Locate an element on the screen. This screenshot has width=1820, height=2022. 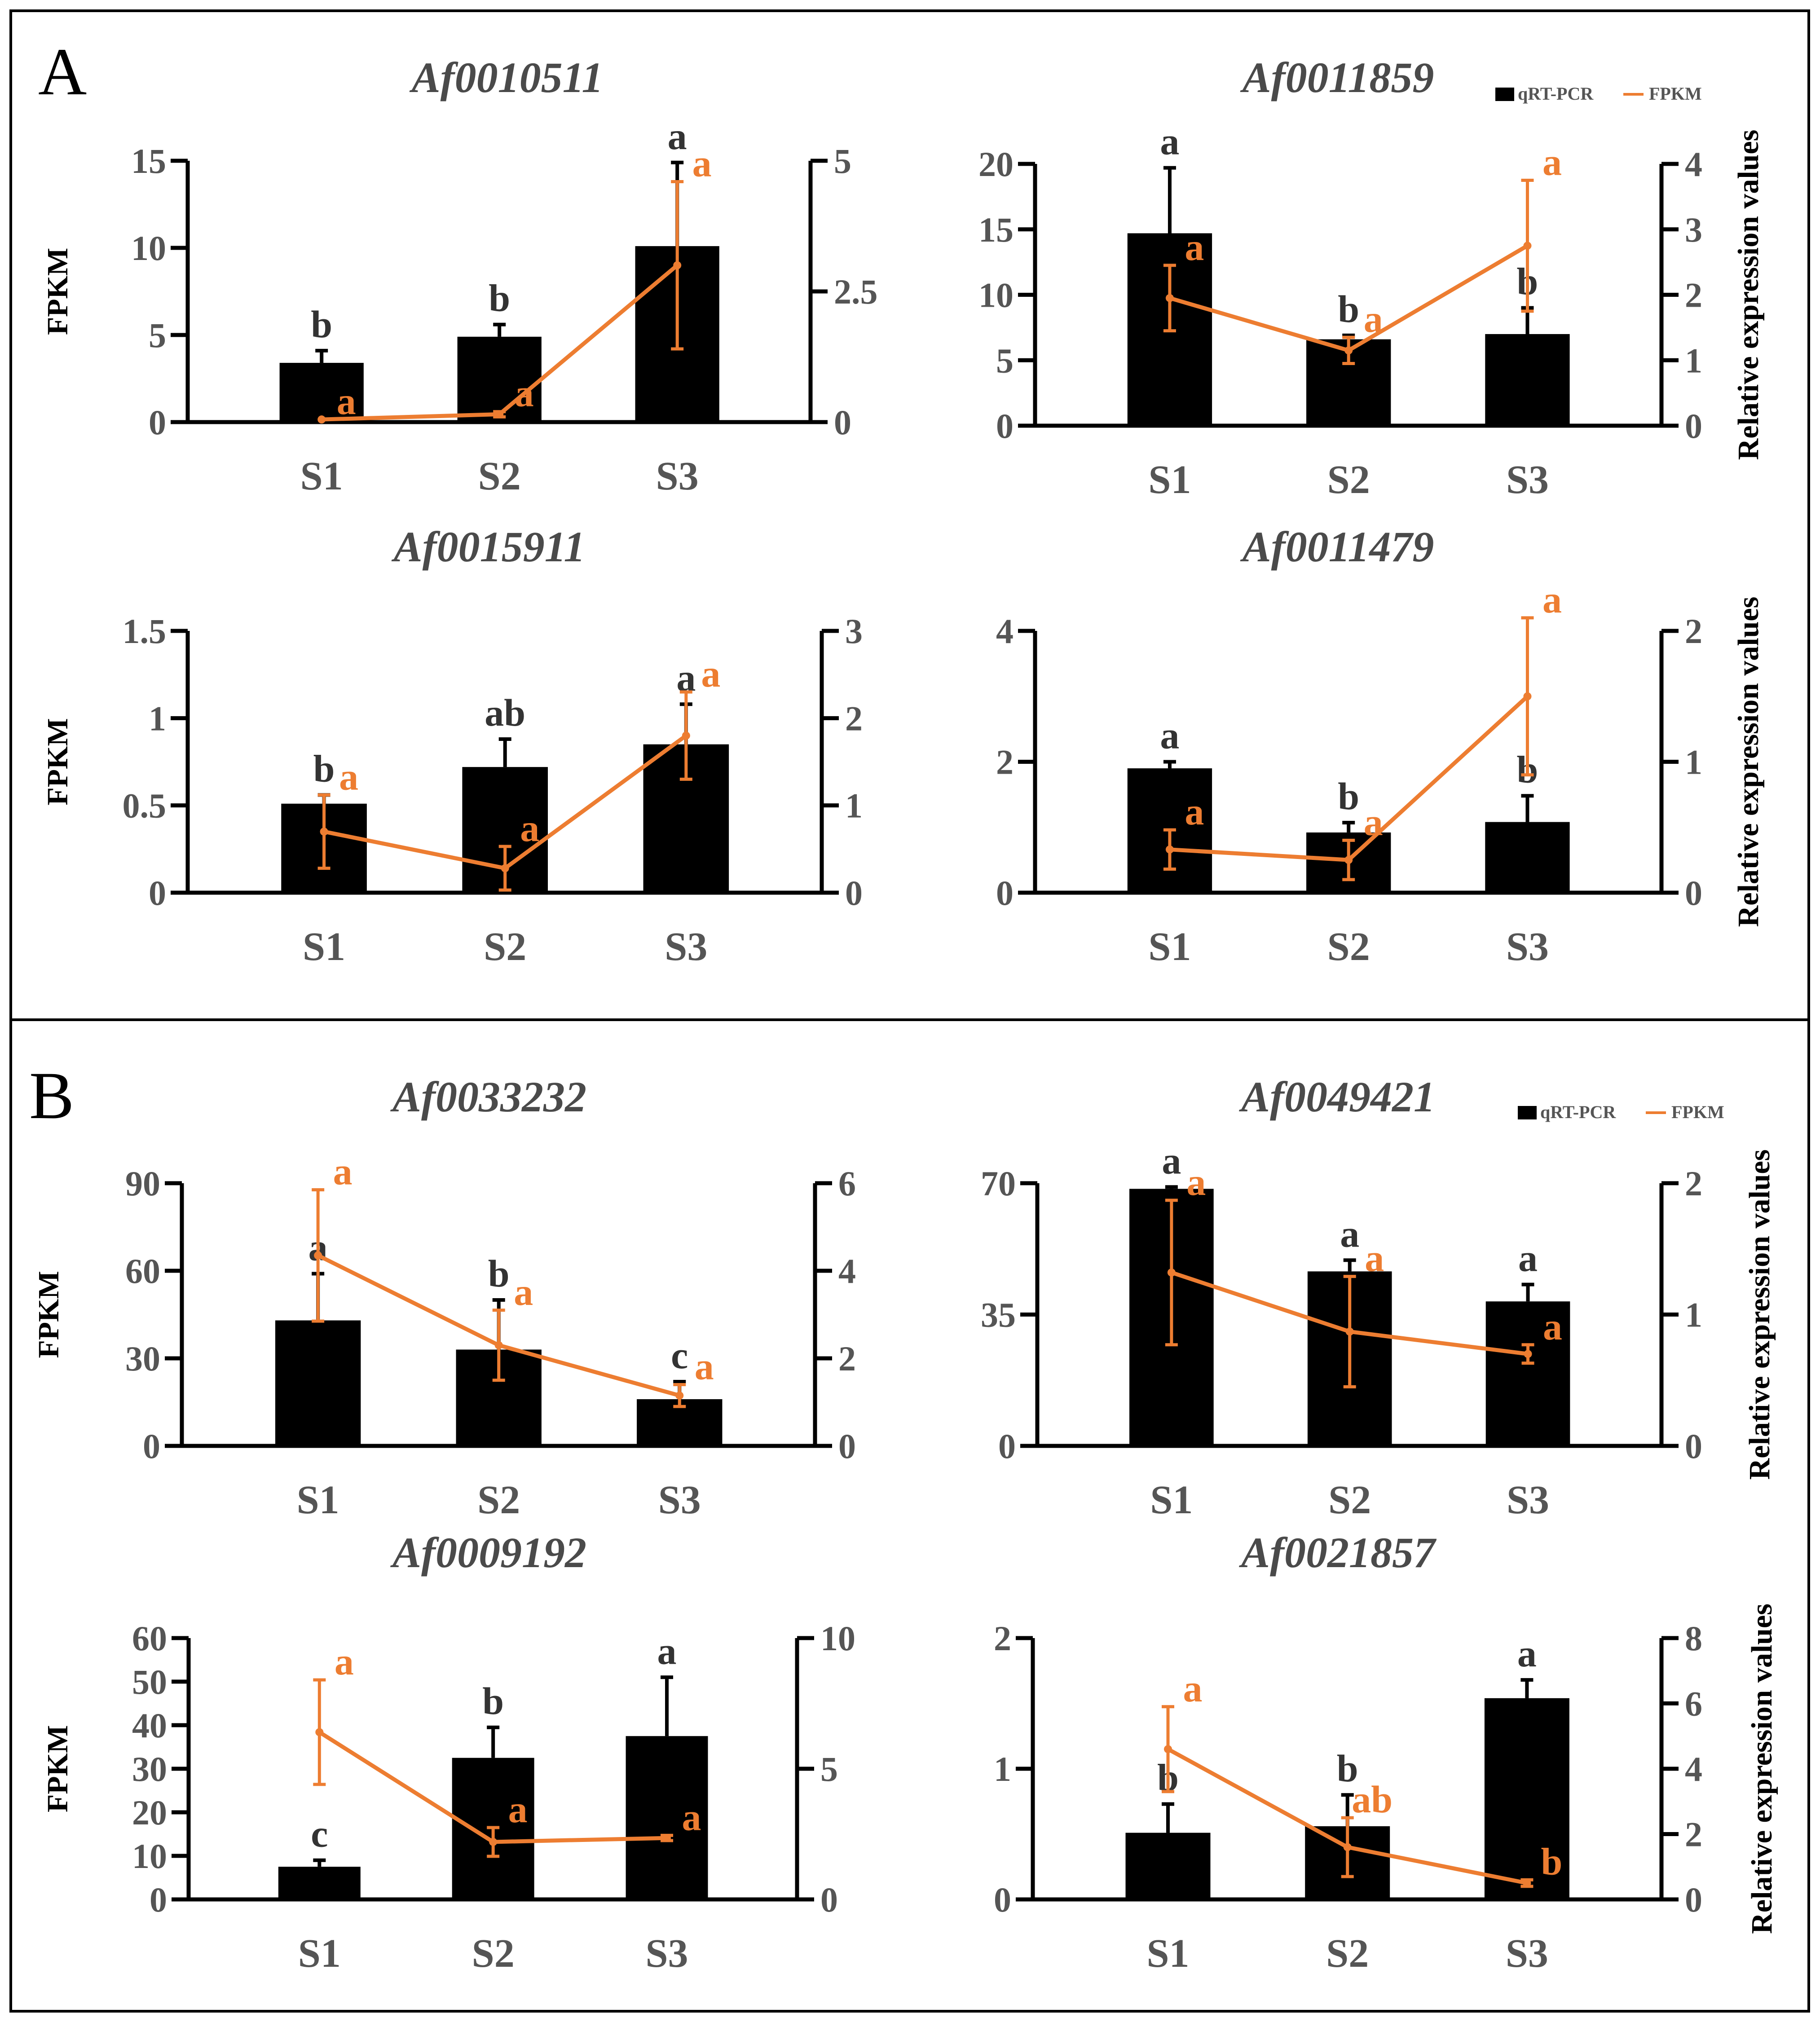
left-tick-label: 15 is located at coordinates (149, 161).